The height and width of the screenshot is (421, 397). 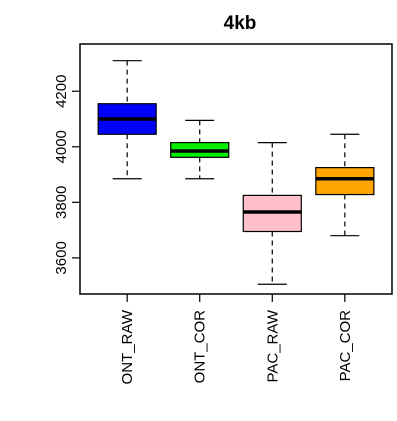 What do you see at coordinates (61, 202) in the screenshot?
I see `y-tick-label: 3800` at bounding box center [61, 202].